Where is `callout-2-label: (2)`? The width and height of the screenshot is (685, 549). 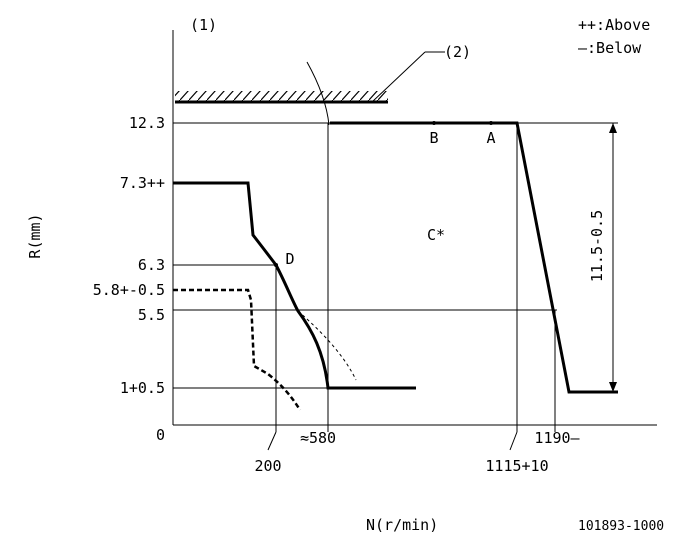
callout-2-label: (2) is located at coordinates (457, 52).